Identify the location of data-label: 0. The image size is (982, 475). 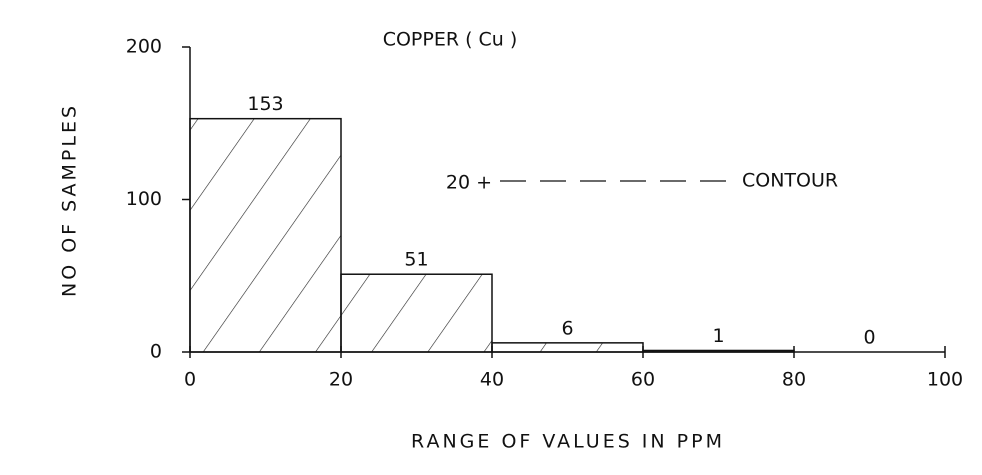
(869, 338).